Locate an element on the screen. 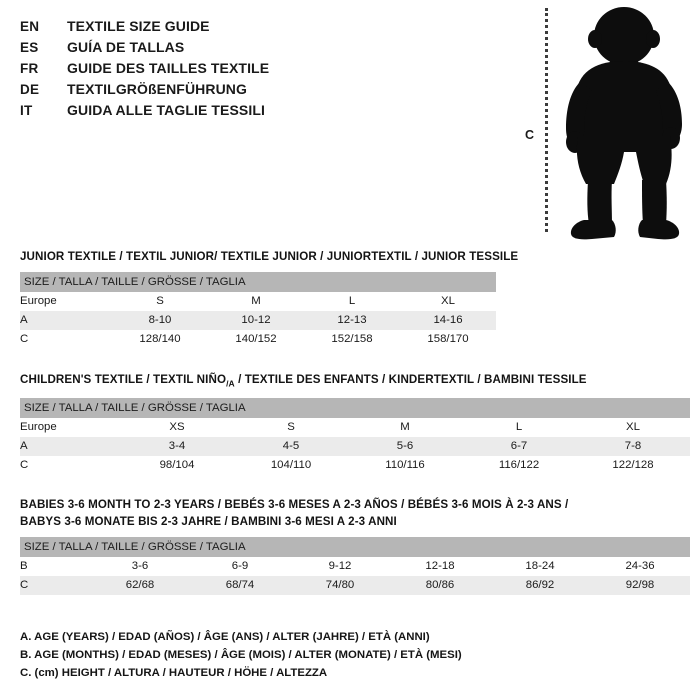  height-dashed-line is located at coordinates (546, 120).